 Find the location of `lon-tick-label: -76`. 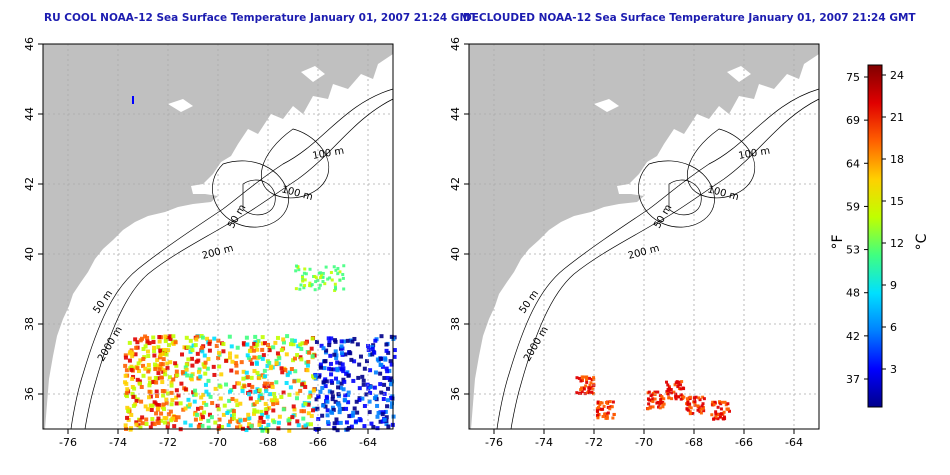

lon-tick-label: -76 is located at coordinates (68, 442).